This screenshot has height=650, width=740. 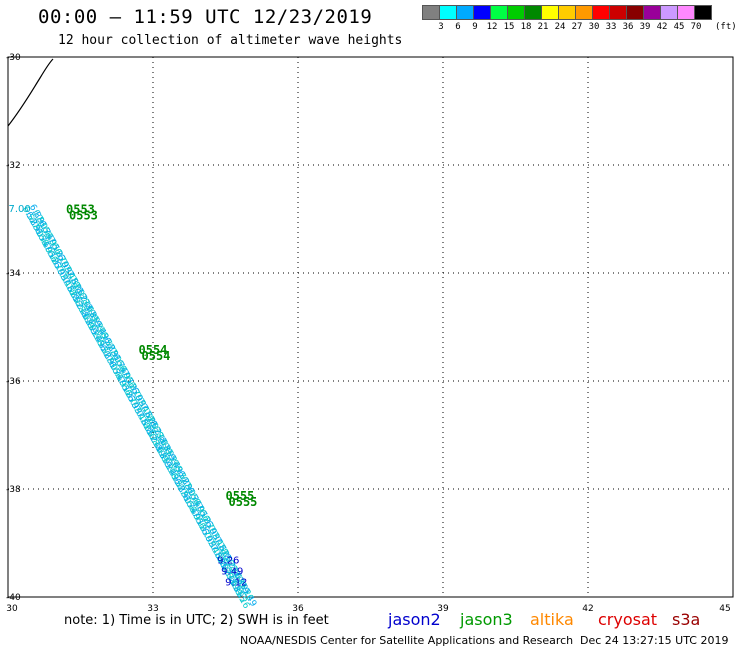 I want to click on track-value-high: 9.12, so click(x=236, y=583).